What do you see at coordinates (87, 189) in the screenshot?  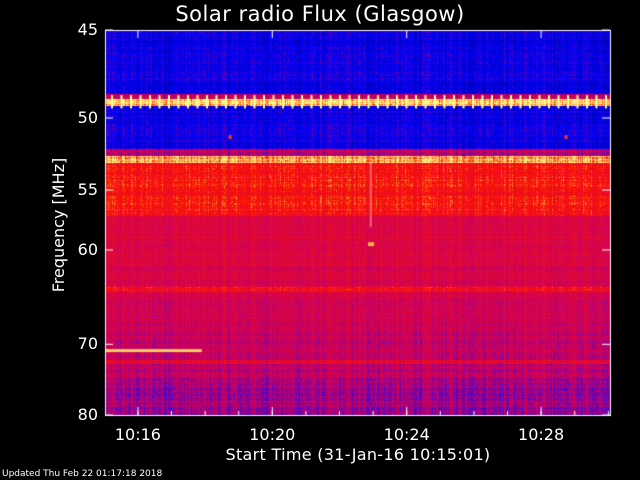 I see `y-tick-label: 55` at bounding box center [87, 189].